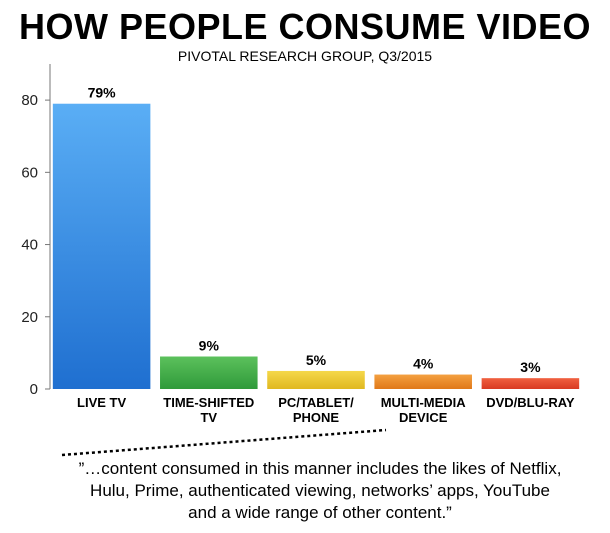  Describe the element at coordinates (209, 346) in the screenshot. I see `data-label: 9%` at that location.